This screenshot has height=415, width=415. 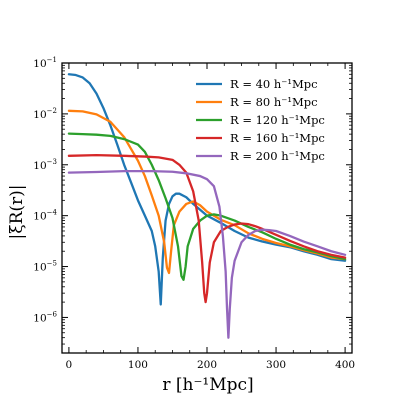 What do you see at coordinates (138, 365) in the screenshot?
I see `x-tick-label: 100` at bounding box center [138, 365].